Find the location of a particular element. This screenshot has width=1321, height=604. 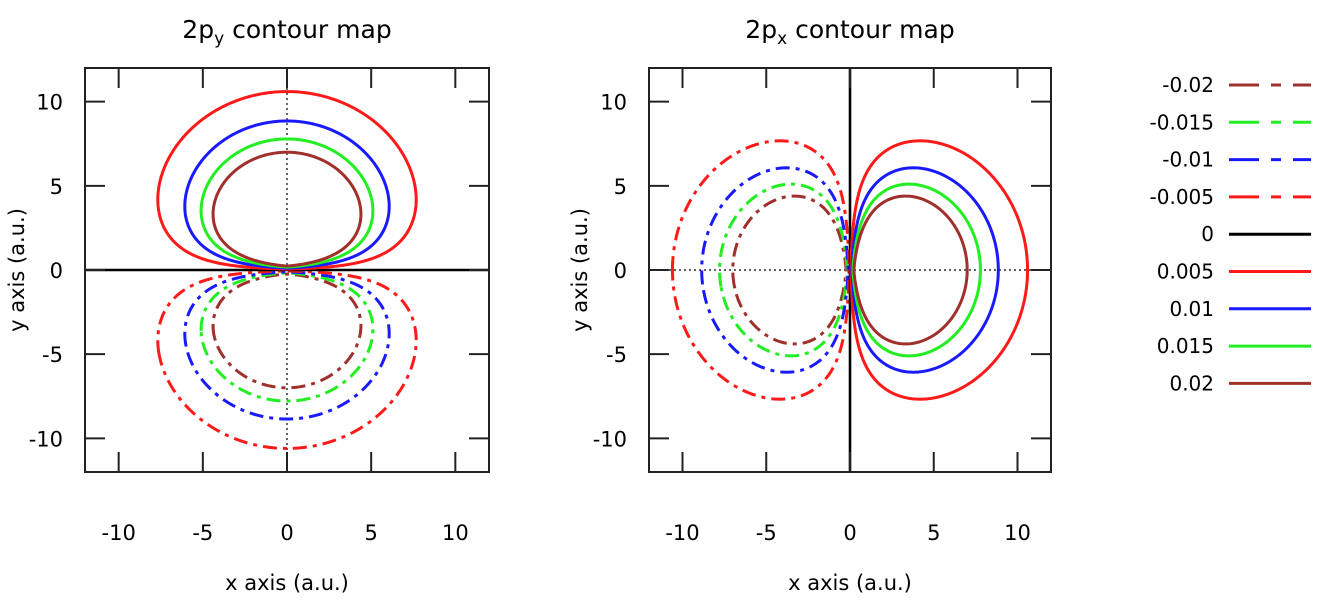

y-axis-label-2px: y axis (a.u.) is located at coordinates (580, 270).